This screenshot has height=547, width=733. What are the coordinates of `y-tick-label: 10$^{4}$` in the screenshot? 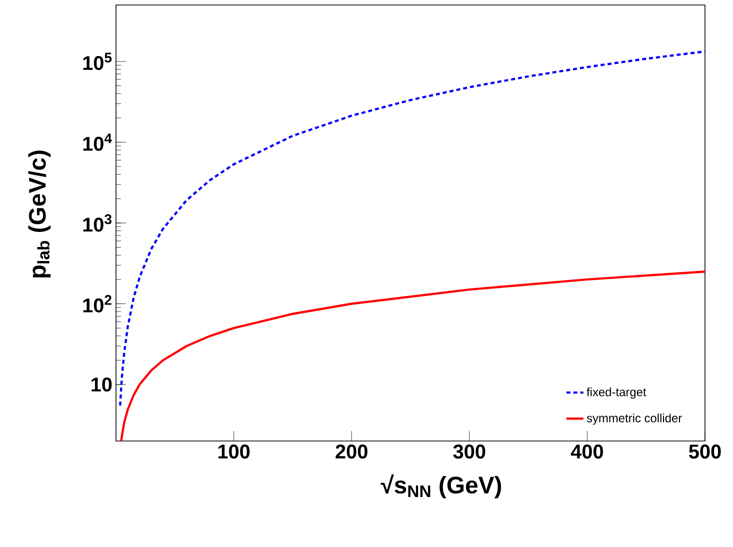 It's located at (97, 142).